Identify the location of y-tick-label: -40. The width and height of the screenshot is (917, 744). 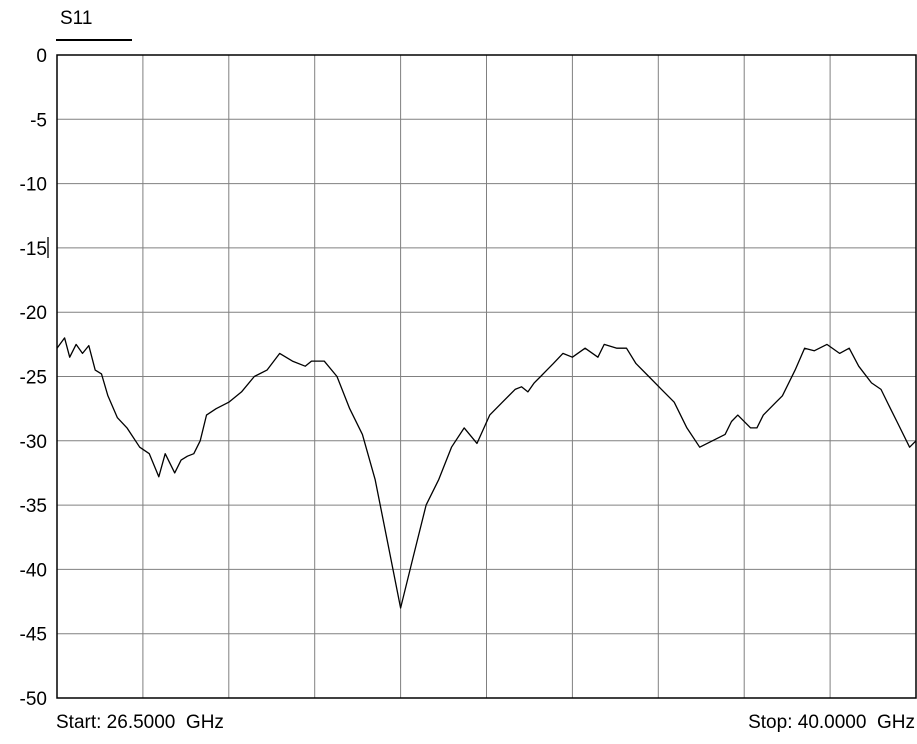
(33, 570).